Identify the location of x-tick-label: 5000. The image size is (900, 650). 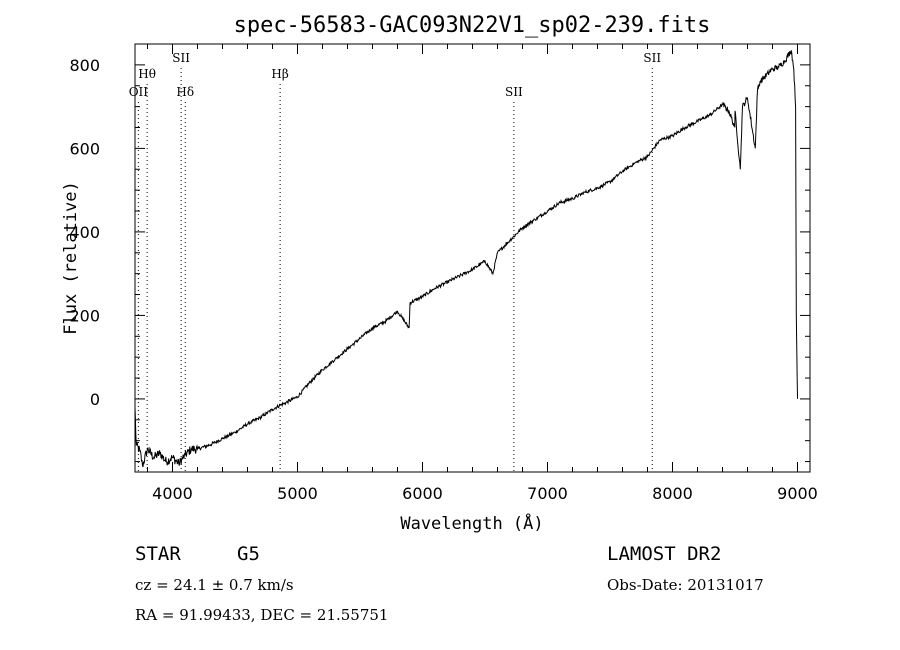
(297, 493).